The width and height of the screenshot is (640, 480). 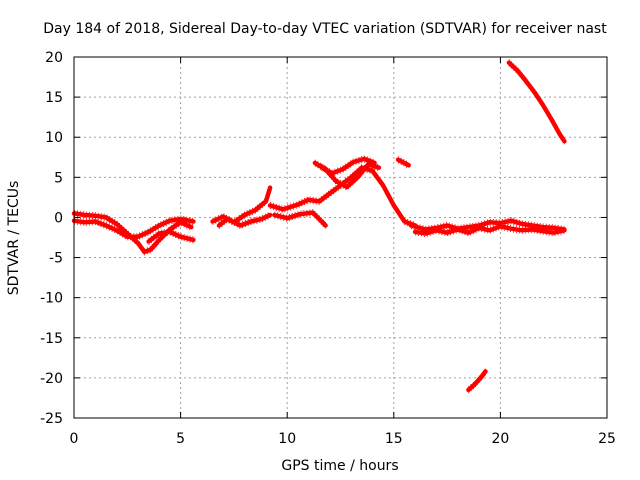 What do you see at coordinates (56, 259) in the screenshot?
I see `y-tick-label: -5` at bounding box center [56, 259].